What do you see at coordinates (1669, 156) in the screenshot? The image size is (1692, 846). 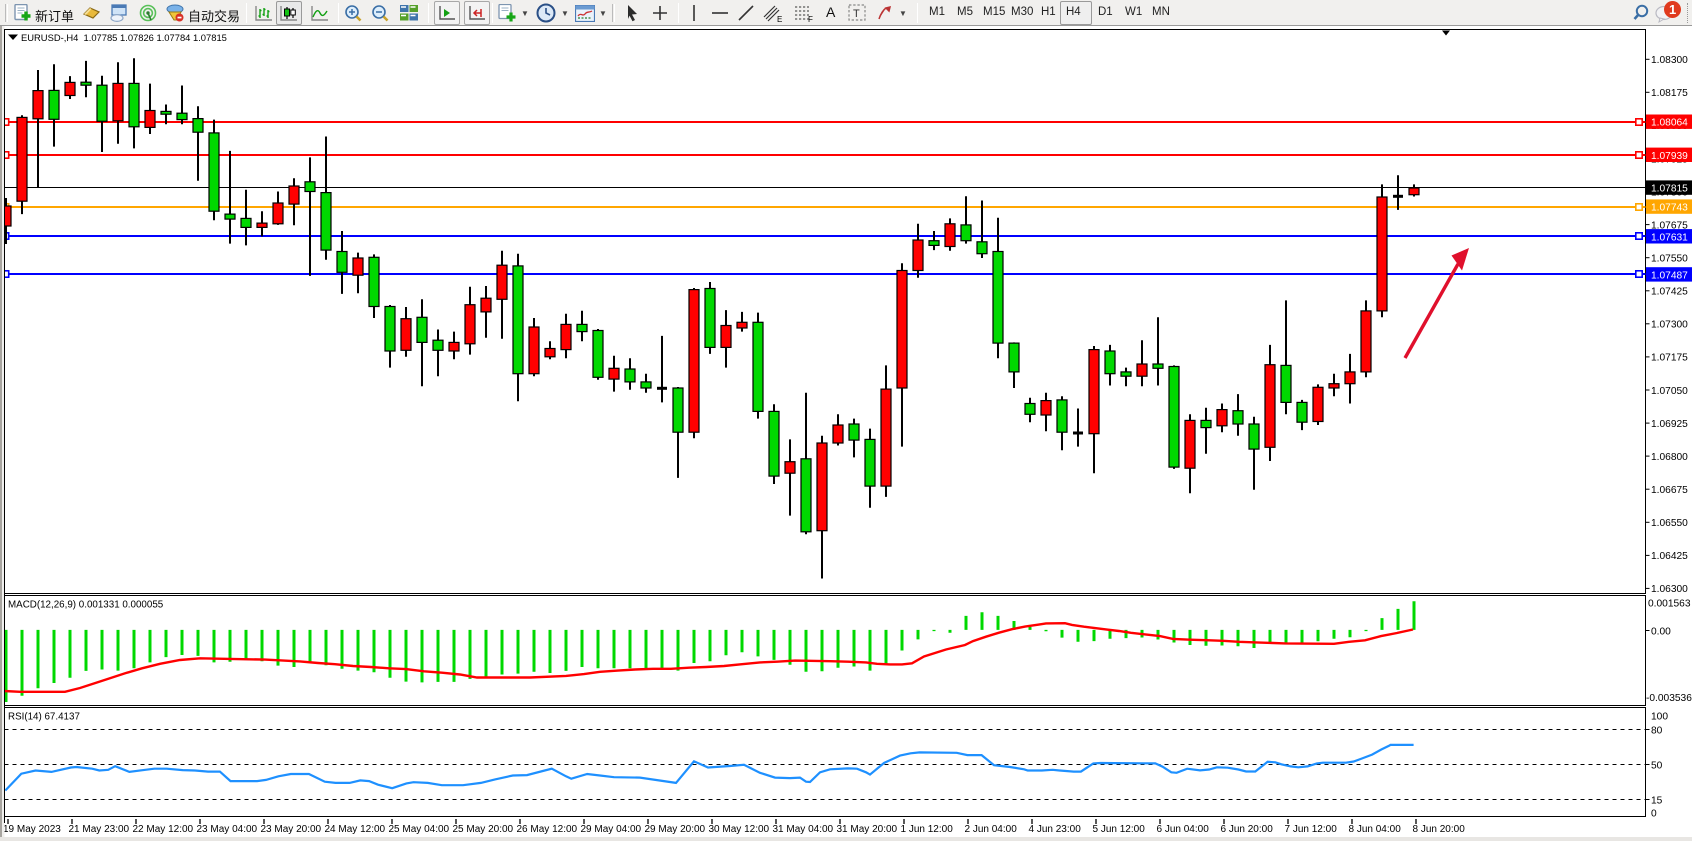 I see `svg-text: 1.07939` at bounding box center [1669, 156].